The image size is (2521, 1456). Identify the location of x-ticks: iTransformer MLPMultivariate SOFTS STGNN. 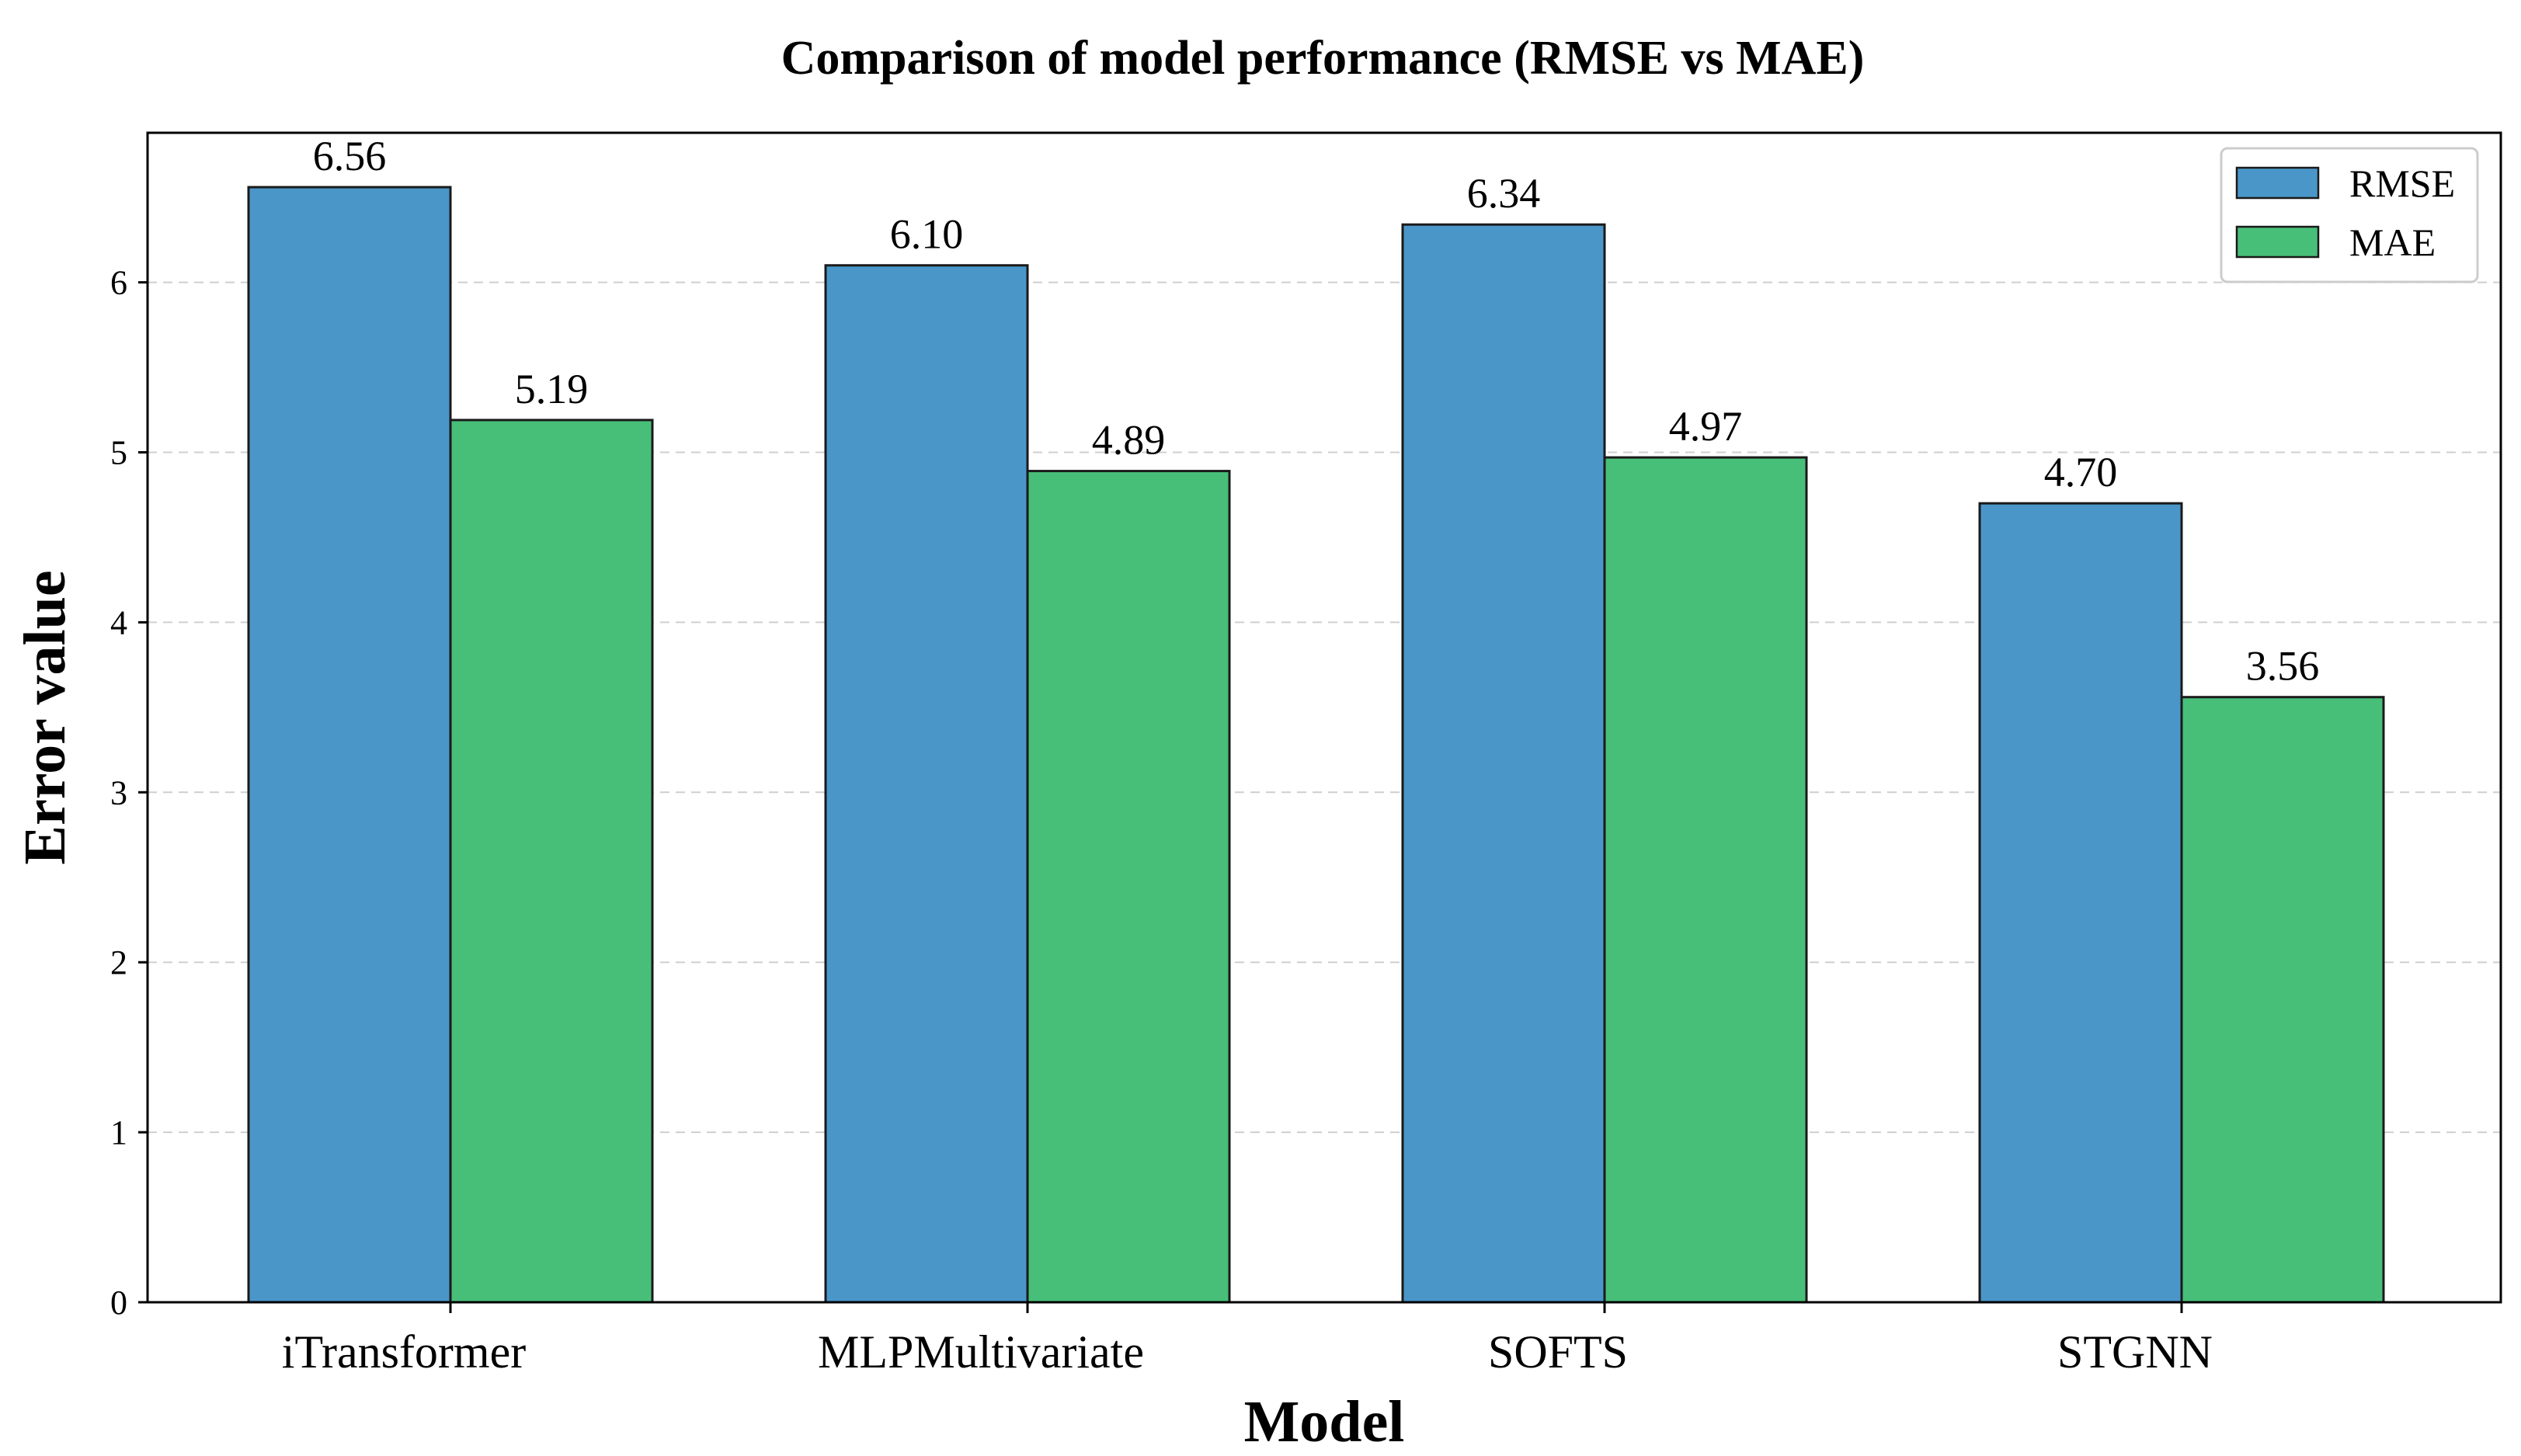
(1247, 1340).